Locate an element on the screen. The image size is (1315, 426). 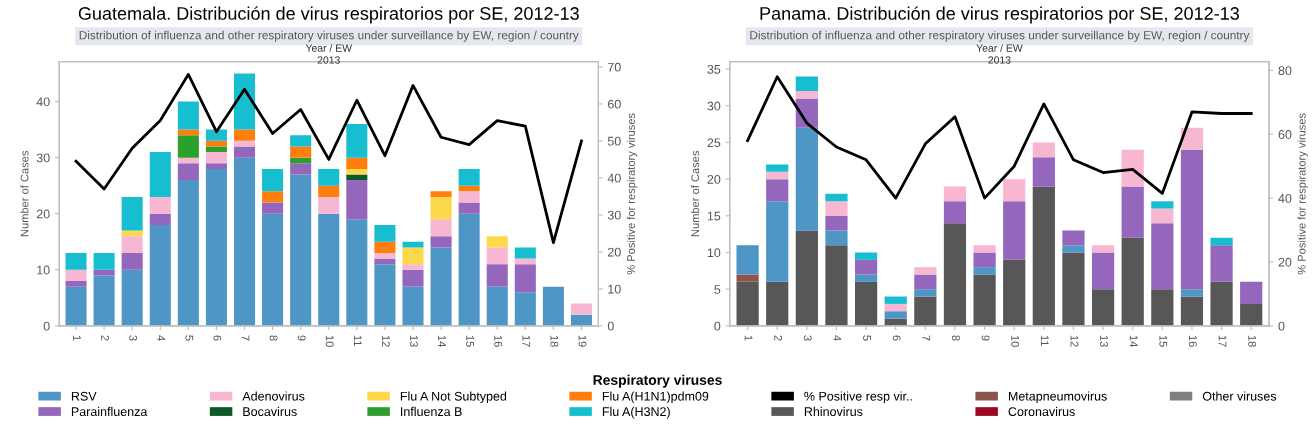
y-tick-label: 35 is located at coordinates (714, 69).